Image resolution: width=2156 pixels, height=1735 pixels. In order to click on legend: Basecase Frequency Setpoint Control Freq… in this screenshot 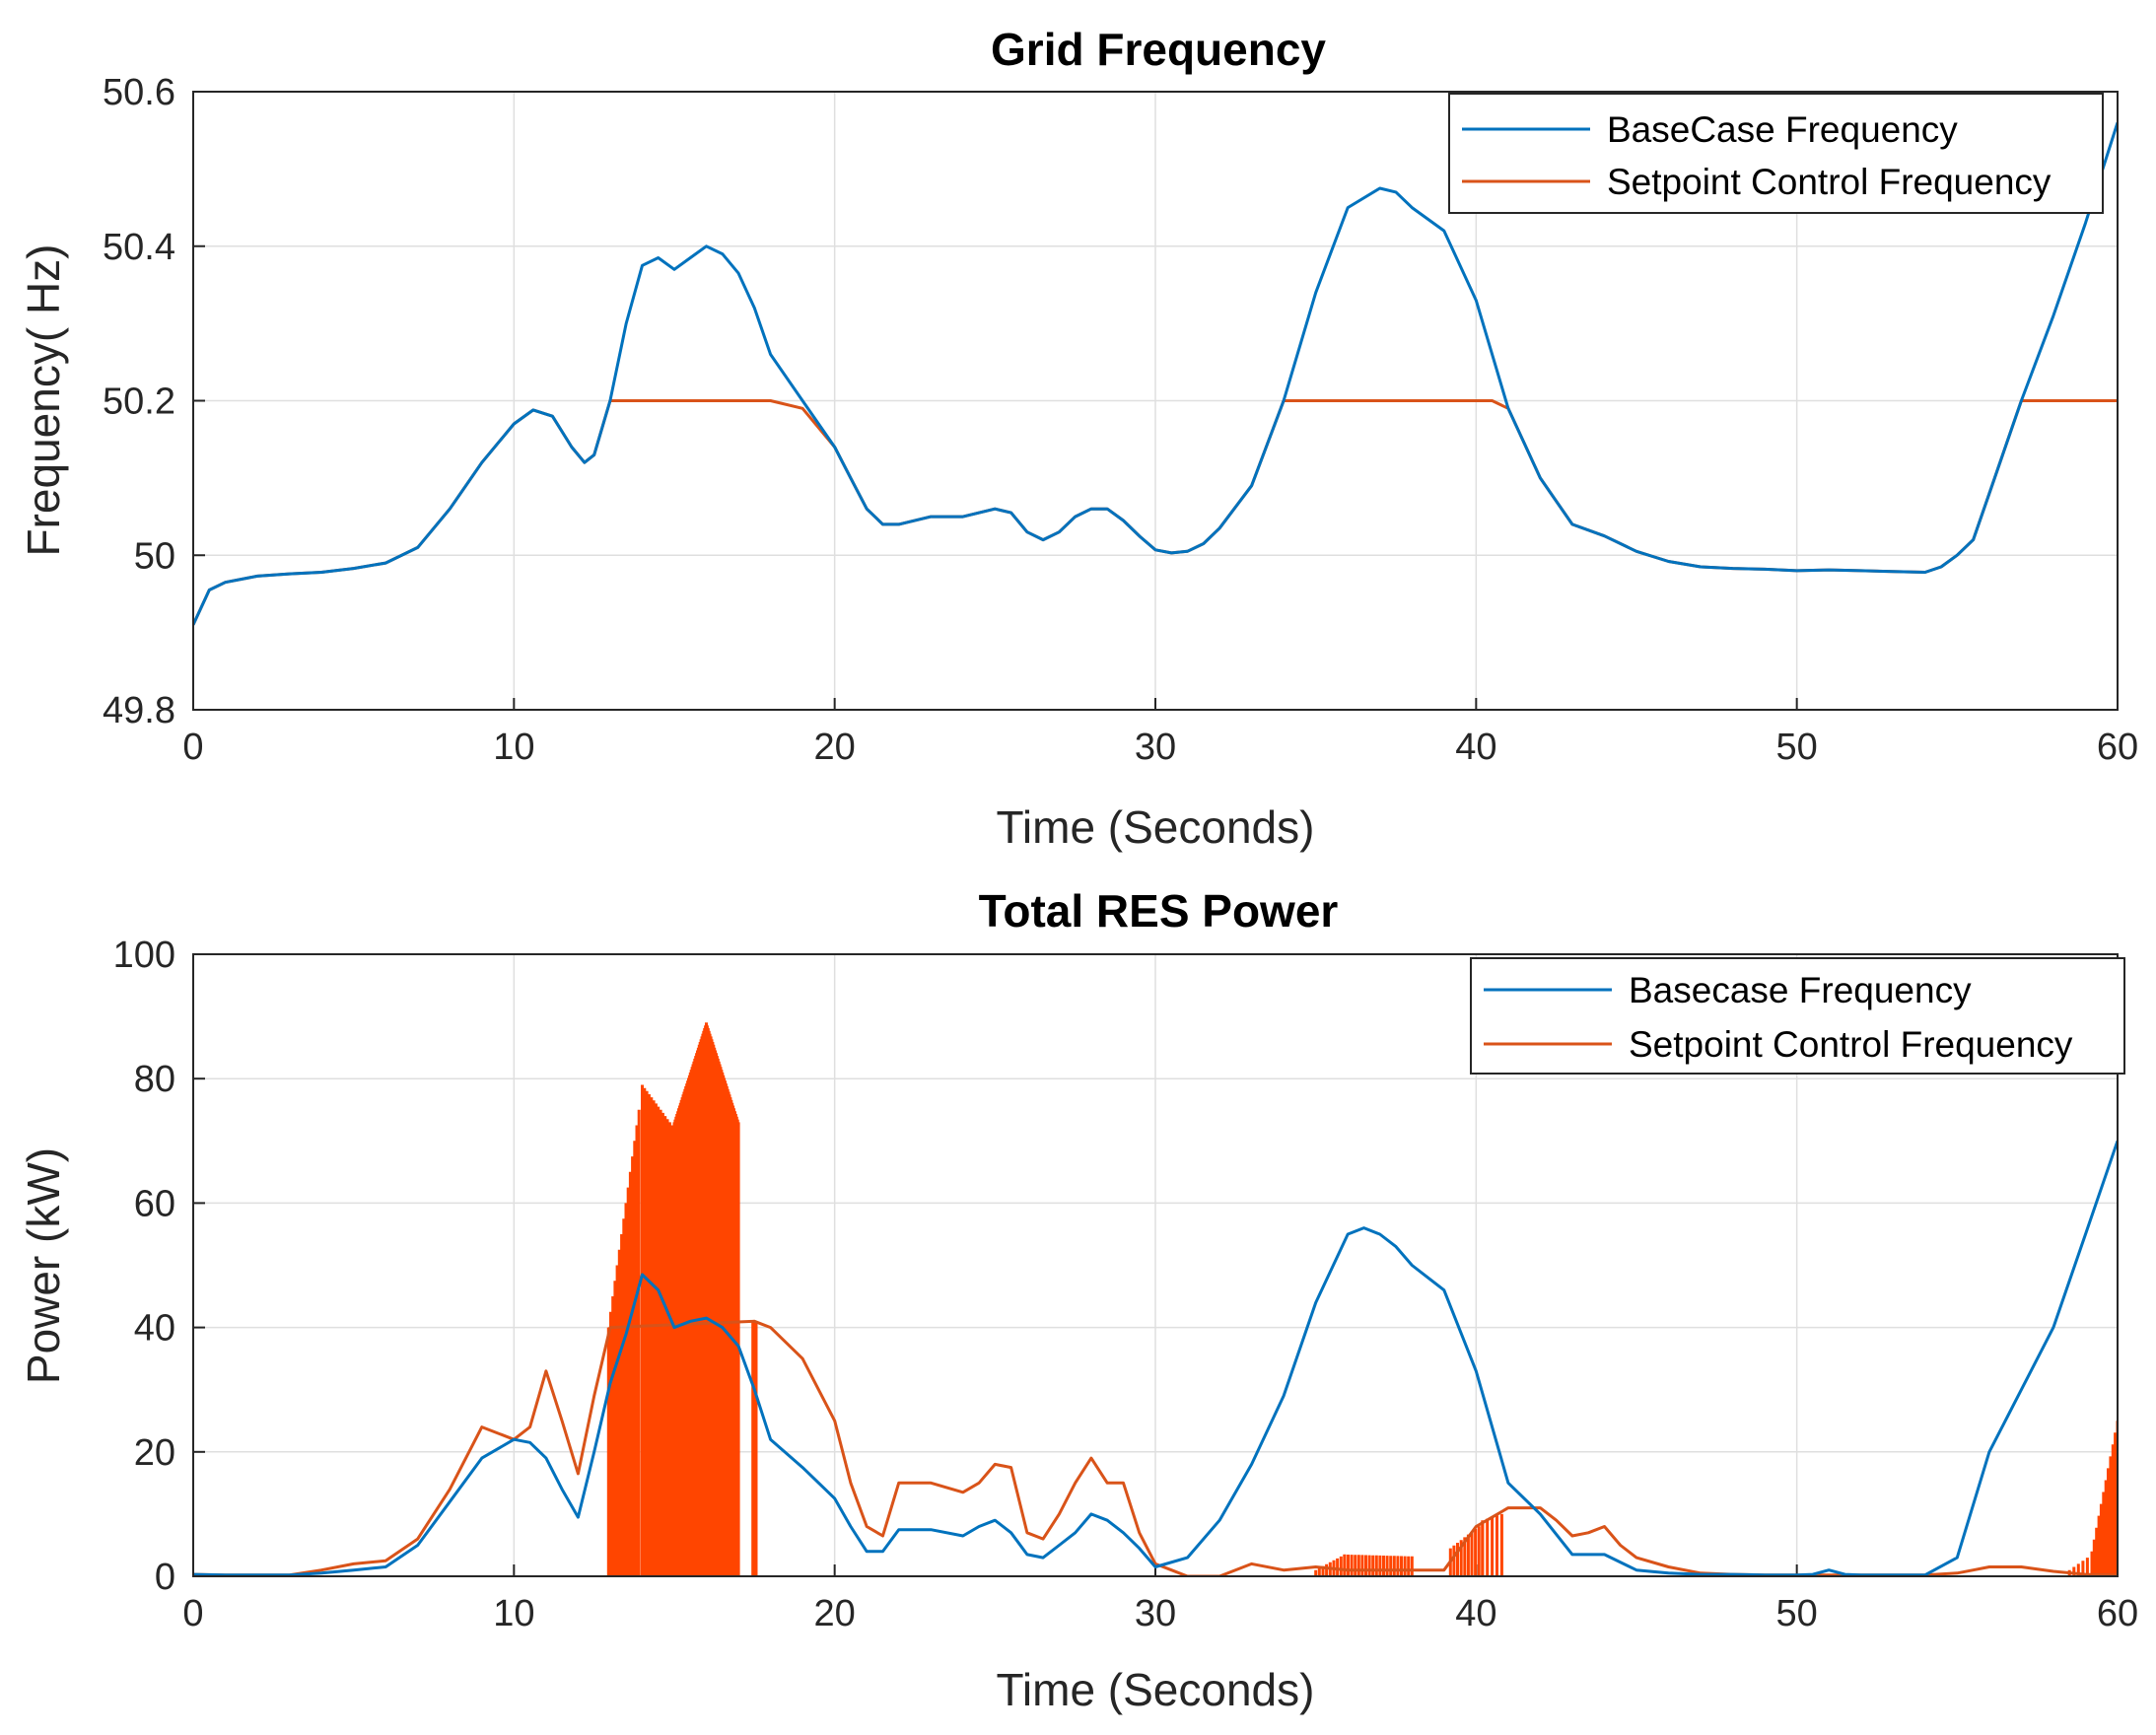, I will do `click(1797, 1016)`.